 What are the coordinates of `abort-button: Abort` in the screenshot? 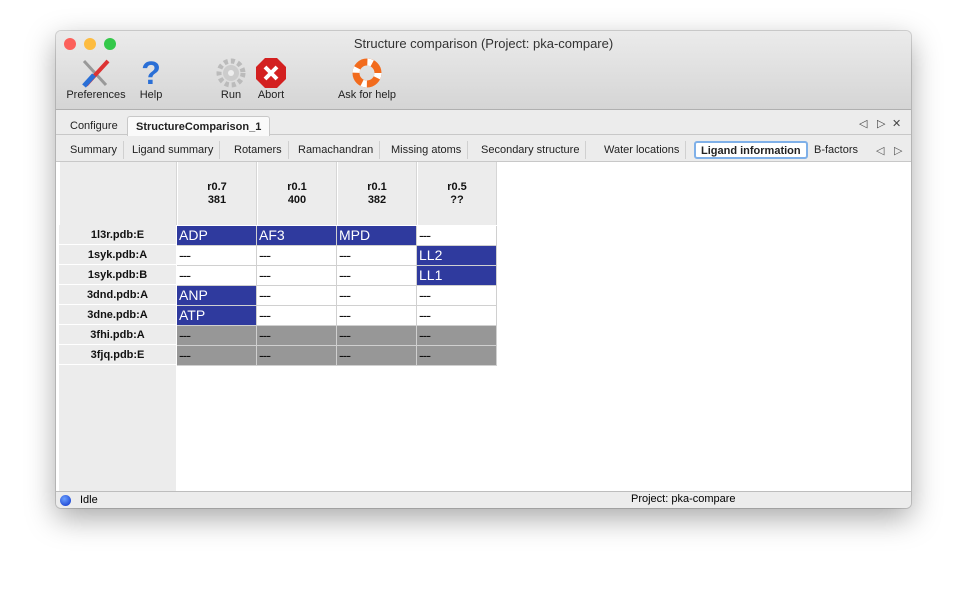 It's located at (271, 79).